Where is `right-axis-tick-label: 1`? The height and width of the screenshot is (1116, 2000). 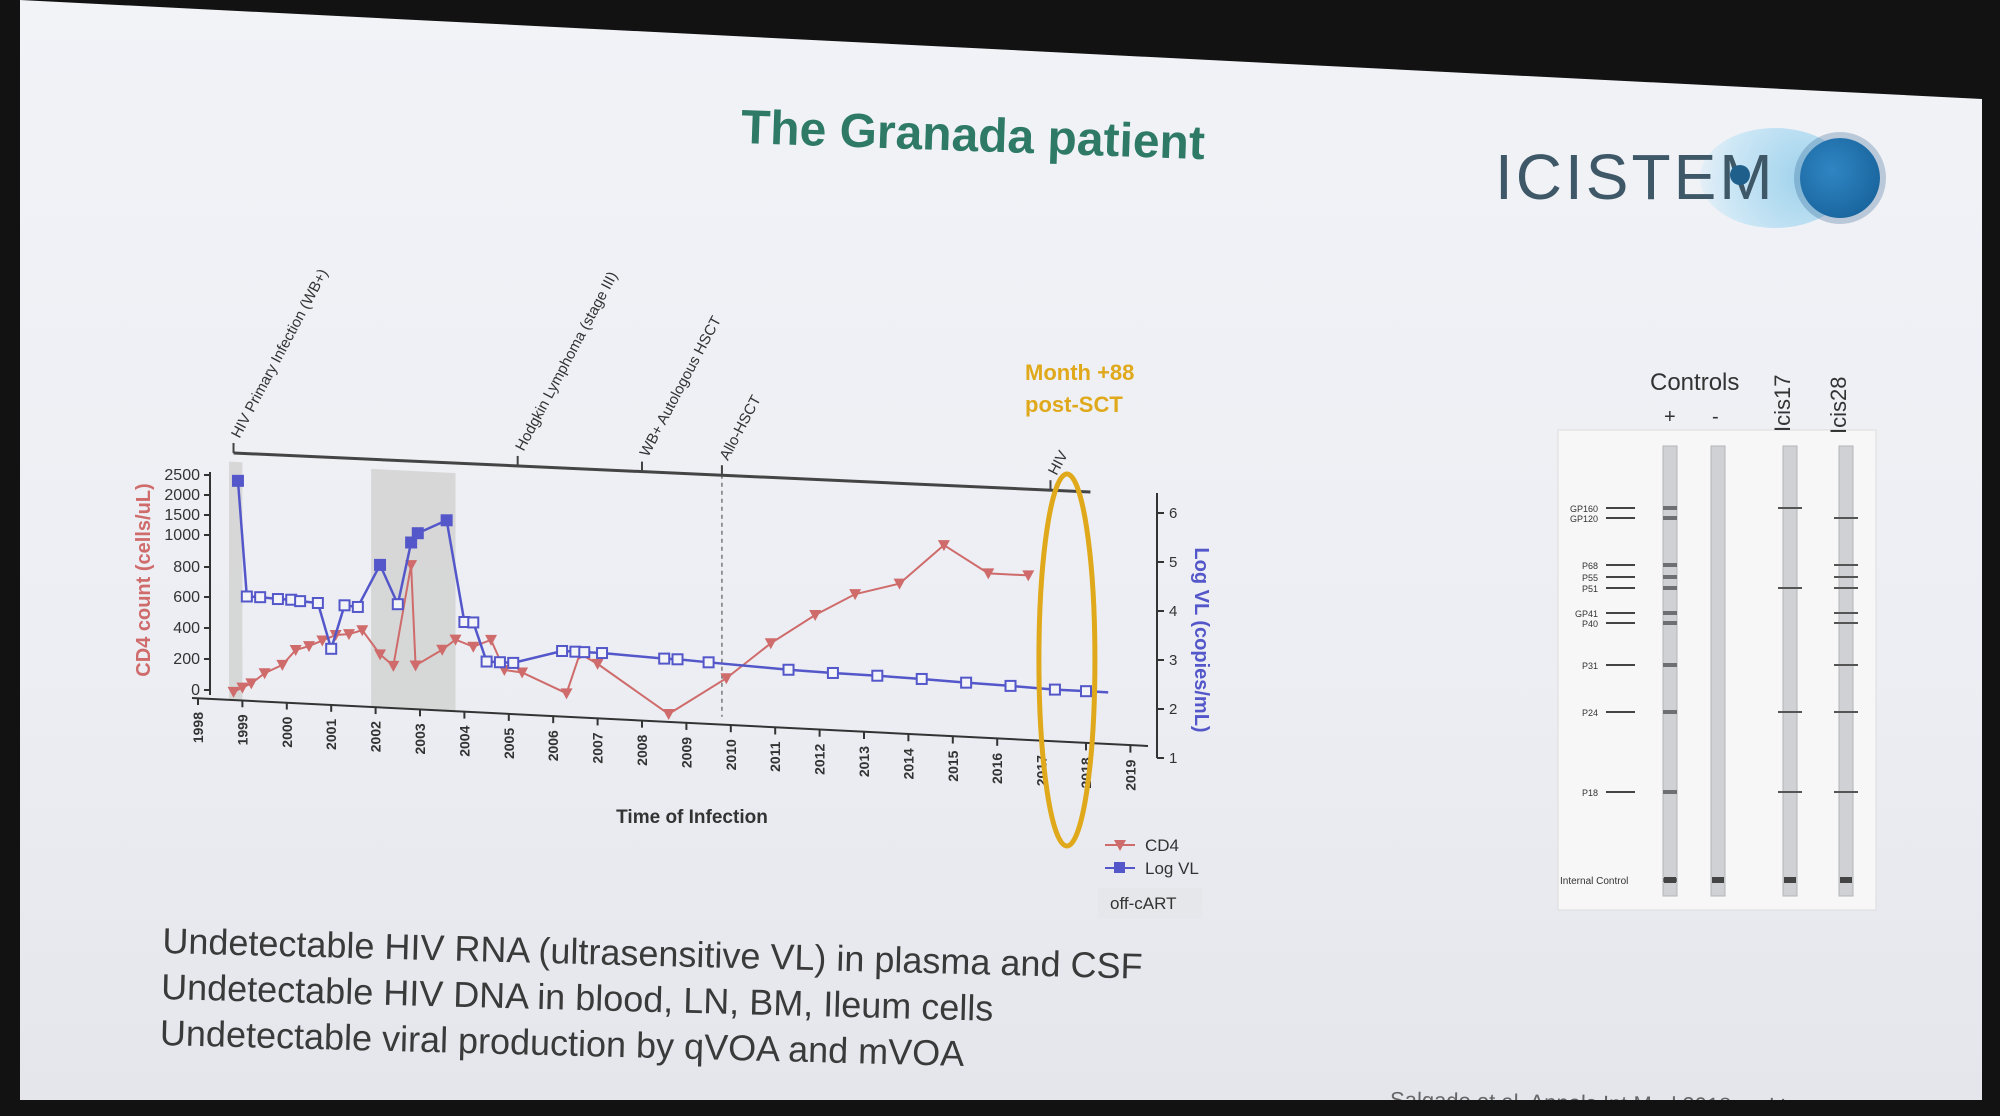 right-axis-tick-label: 1 is located at coordinates (1173, 758).